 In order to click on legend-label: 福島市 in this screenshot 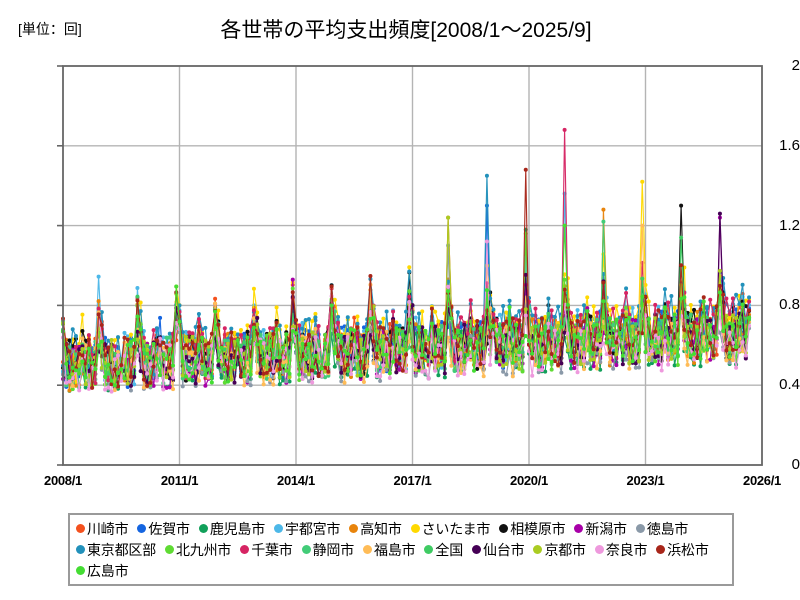, I will do `click(395, 549)`.